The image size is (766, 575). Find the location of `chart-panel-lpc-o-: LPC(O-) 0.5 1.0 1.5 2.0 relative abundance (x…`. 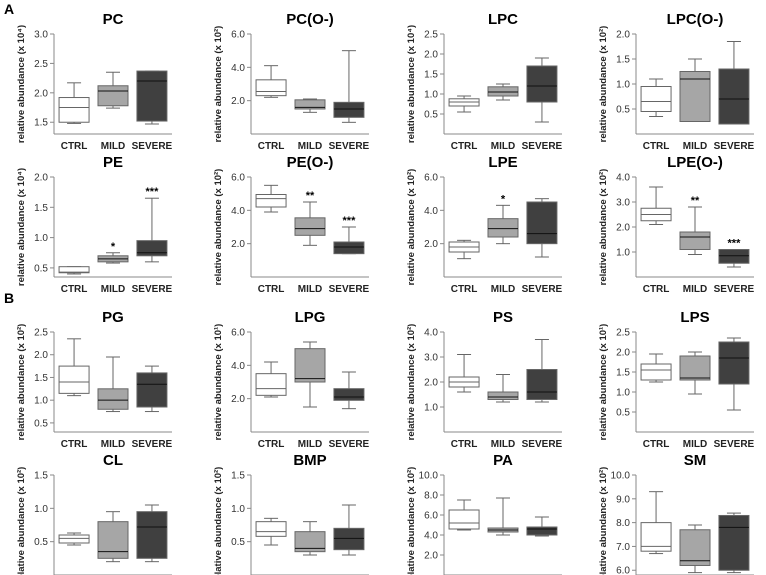

chart-panel-lpc-o-: LPC(O-) 0.5 1.0 1.5 2.0 relative abundance (x… is located at coordinates (676, 81).